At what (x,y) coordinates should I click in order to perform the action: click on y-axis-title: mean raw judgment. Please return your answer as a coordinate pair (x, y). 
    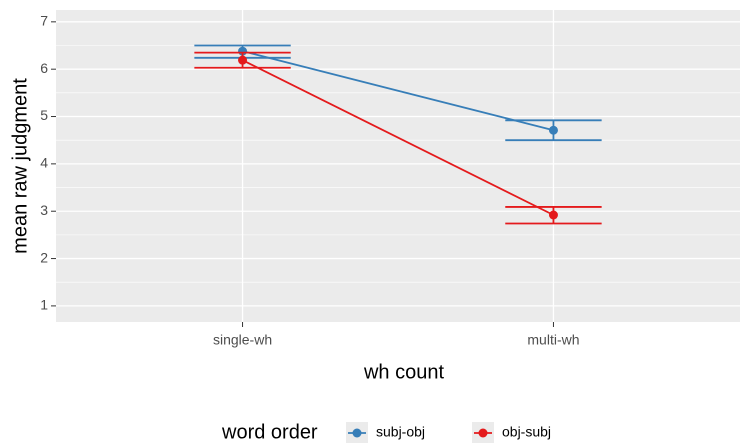
    Looking at the image, I should click on (20, 166).